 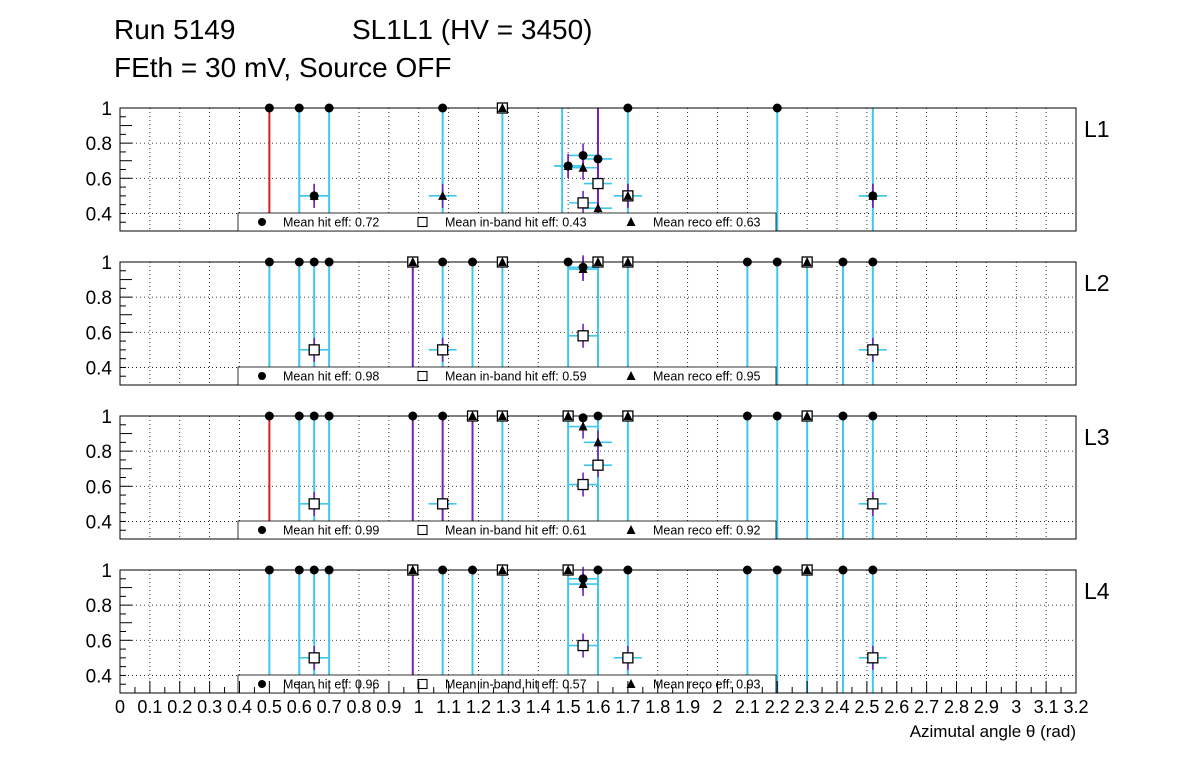 I want to click on x-tick-label: 3.1, so click(x=1046, y=707).